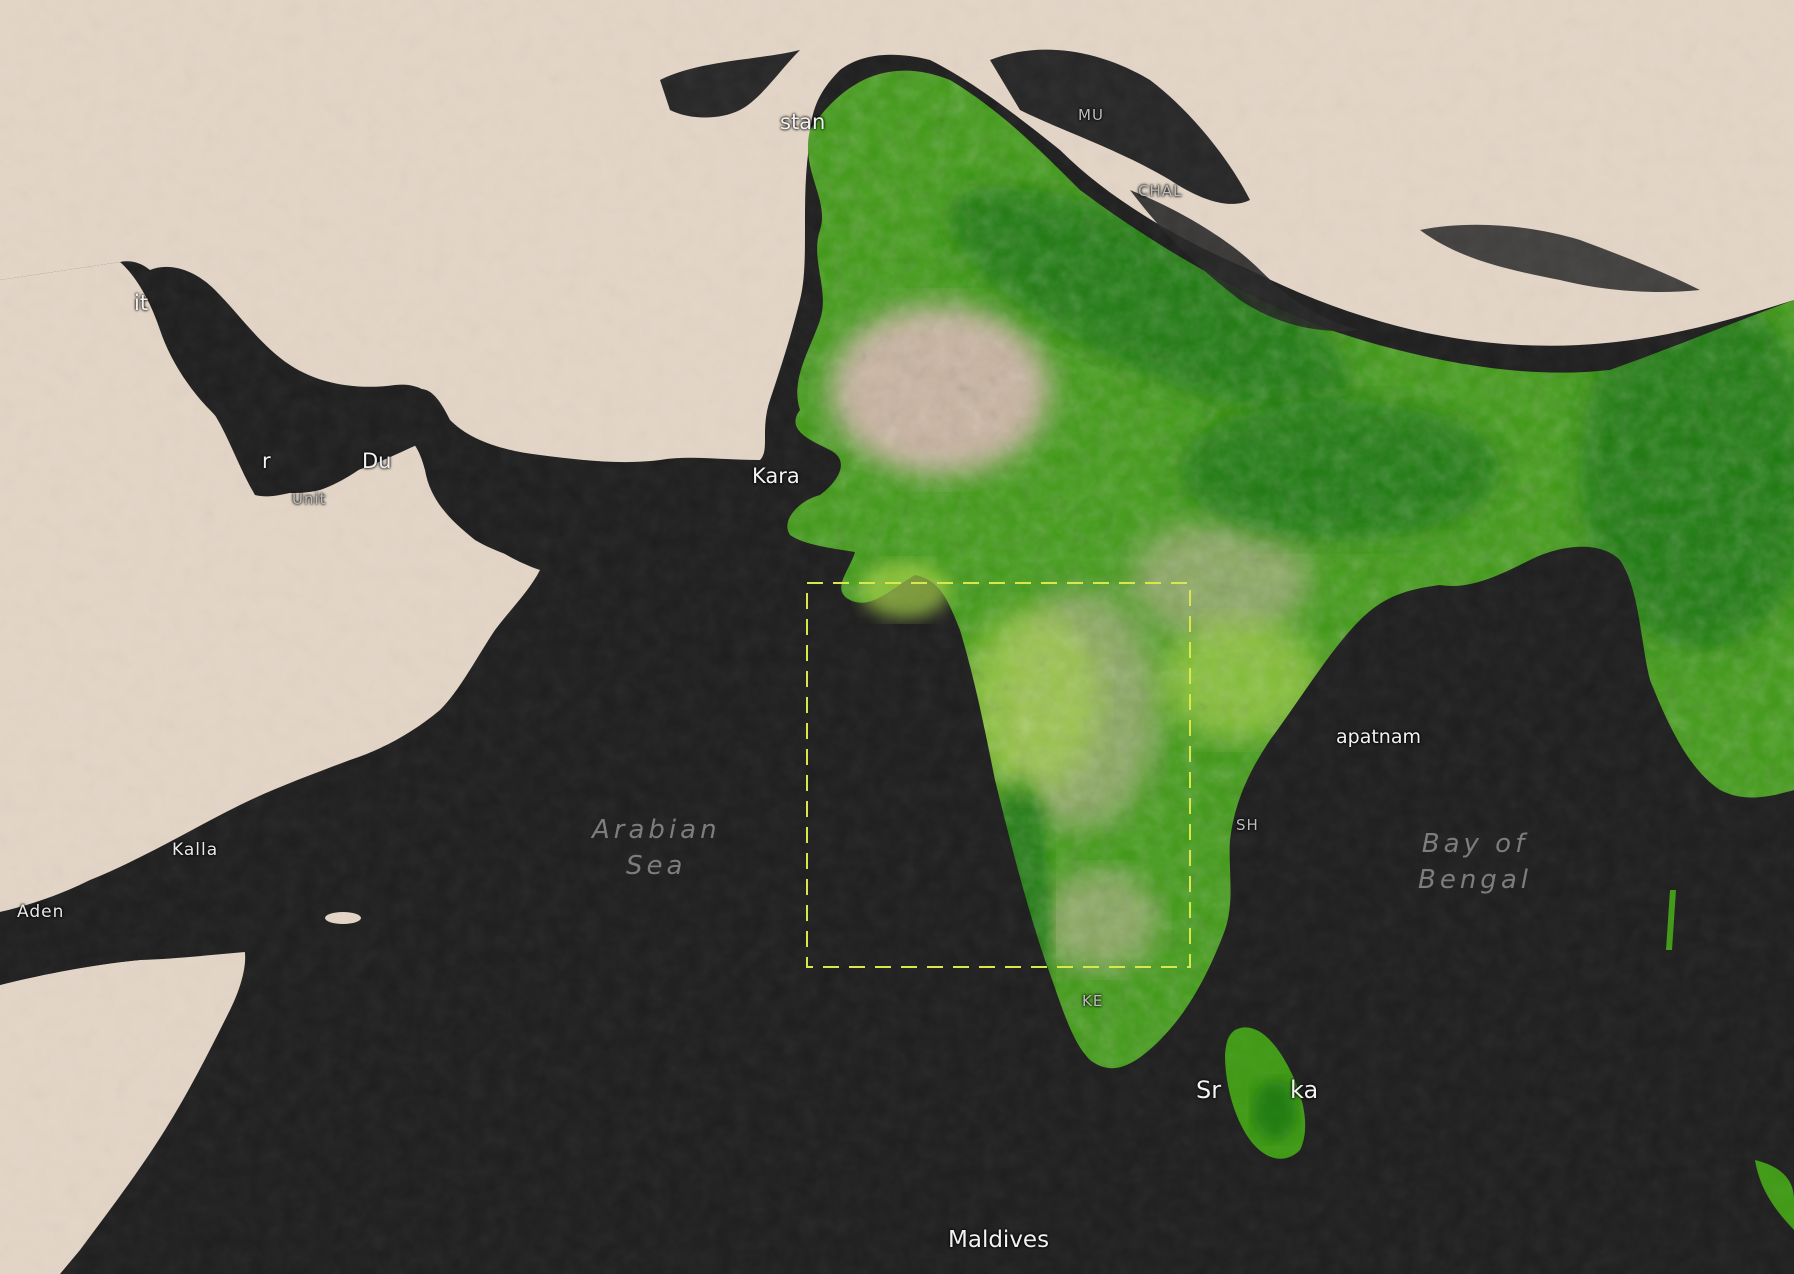 The image size is (1794, 1274). What do you see at coordinates (41, 912) in the screenshot?
I see `label-aden: Aden` at bounding box center [41, 912].